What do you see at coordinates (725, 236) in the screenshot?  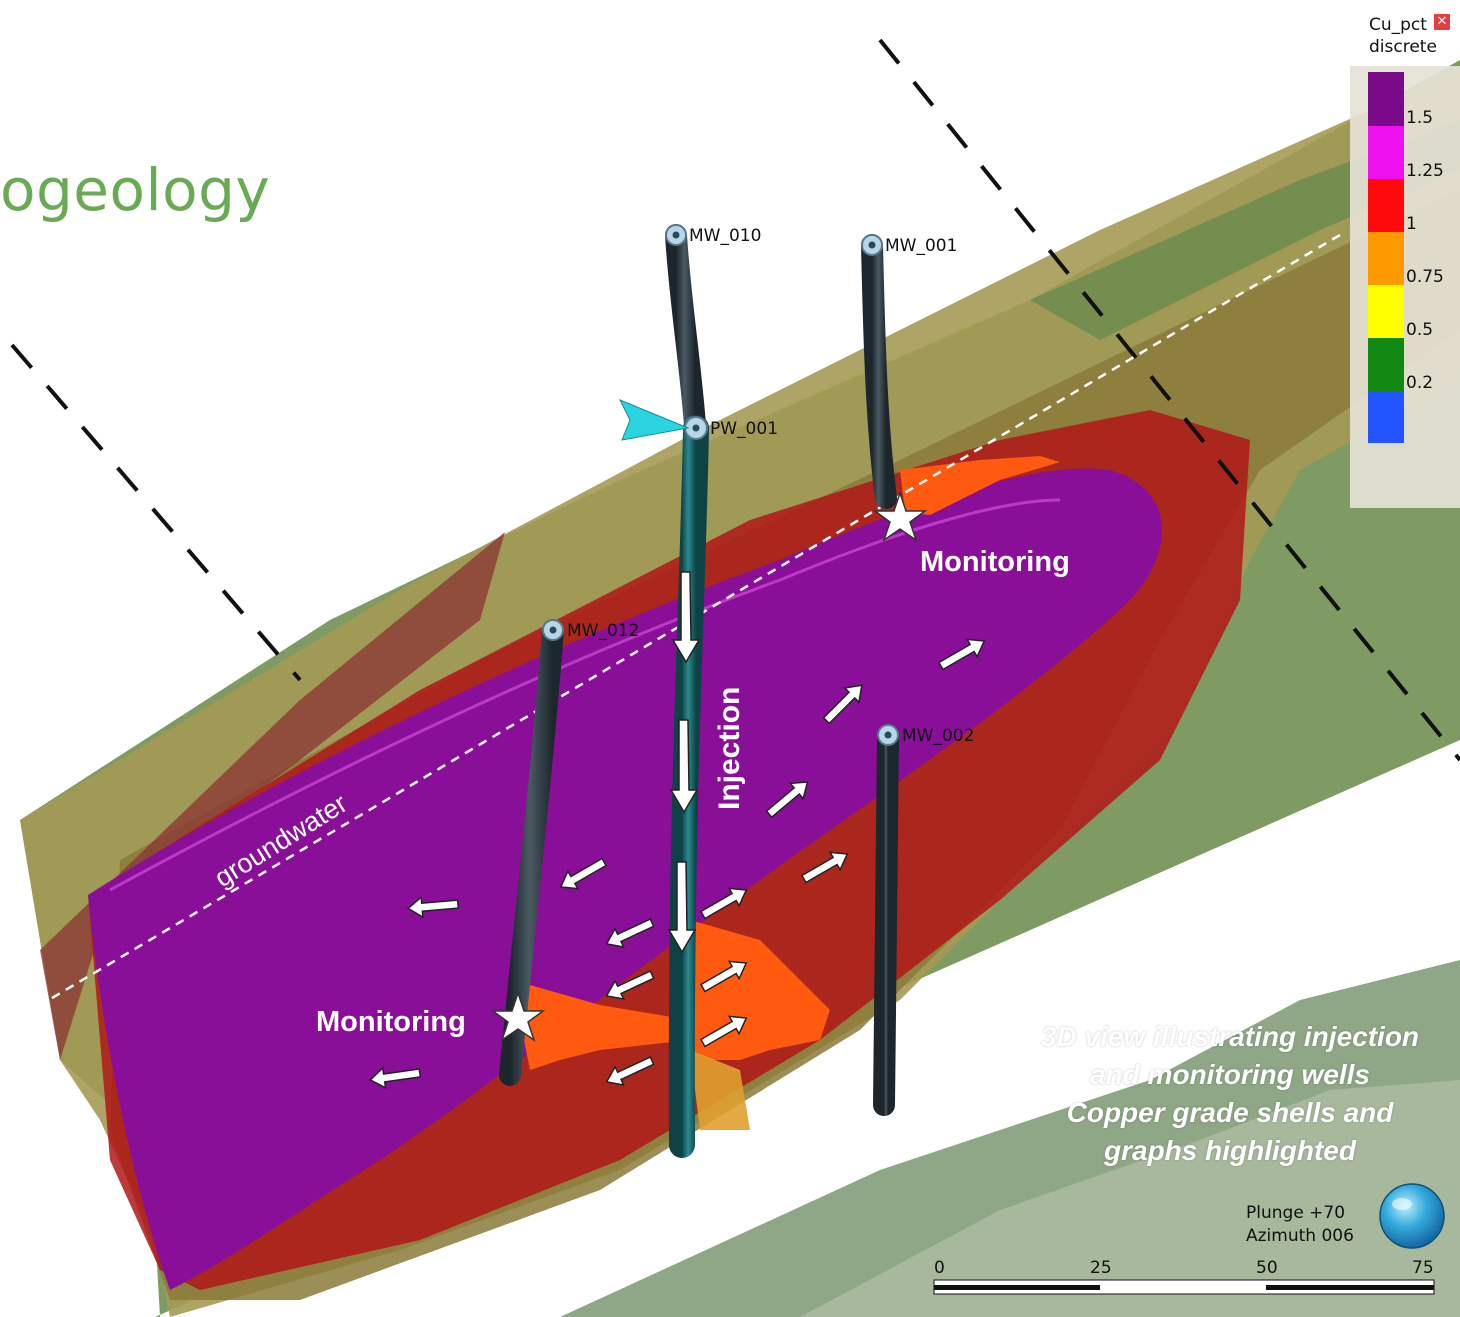 I see `well-label-mw010: MW_010` at bounding box center [725, 236].